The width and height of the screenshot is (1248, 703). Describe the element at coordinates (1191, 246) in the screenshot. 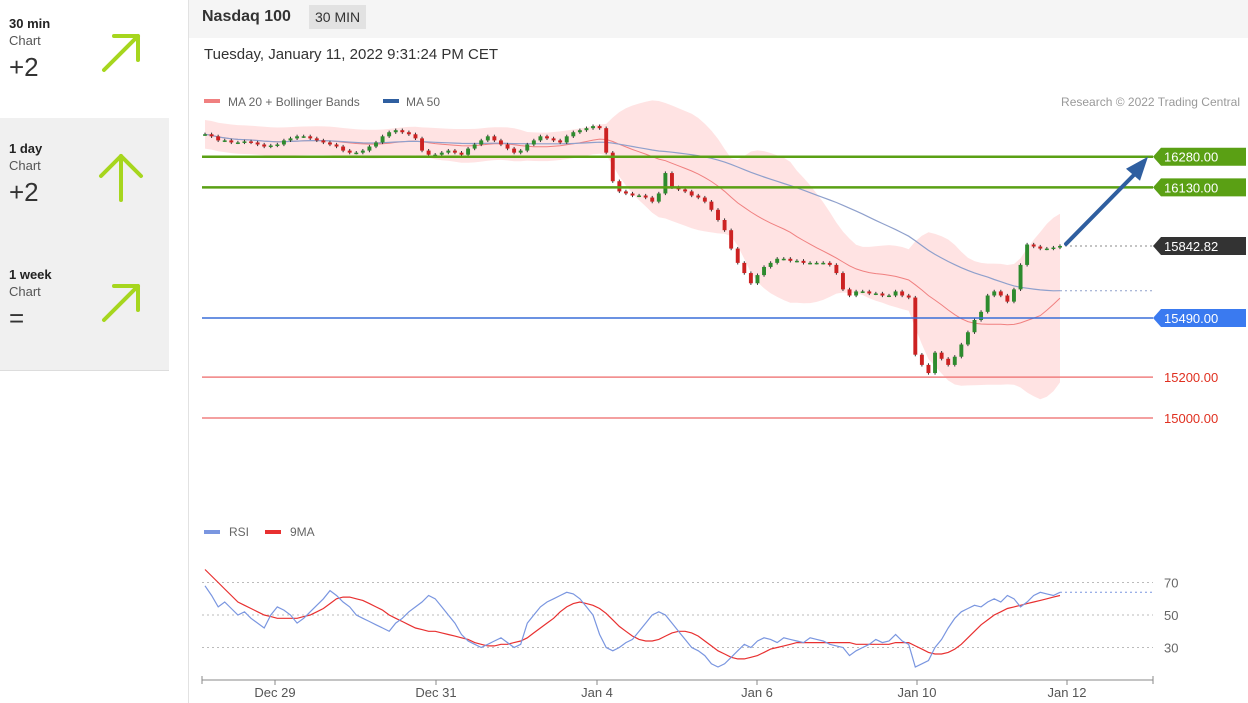

I see `last-price-label: 15842.82` at that location.